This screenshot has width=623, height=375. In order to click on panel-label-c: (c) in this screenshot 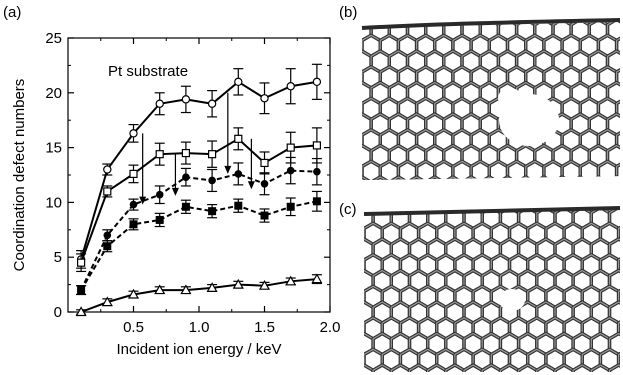, I will do `click(348, 209)`.